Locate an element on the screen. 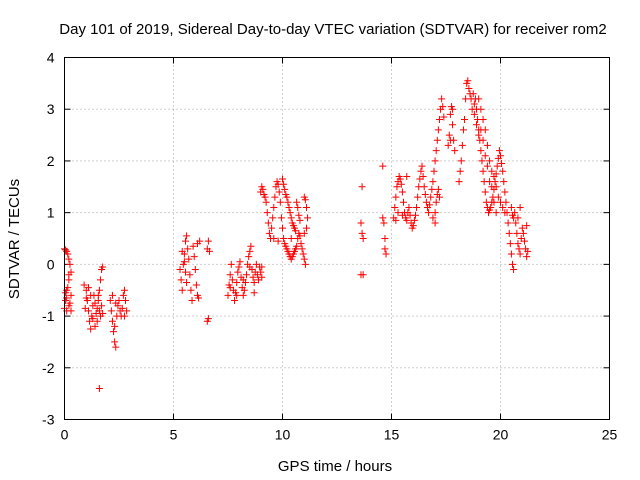 The image size is (640, 480). x-tick-label: 5 is located at coordinates (174, 435).